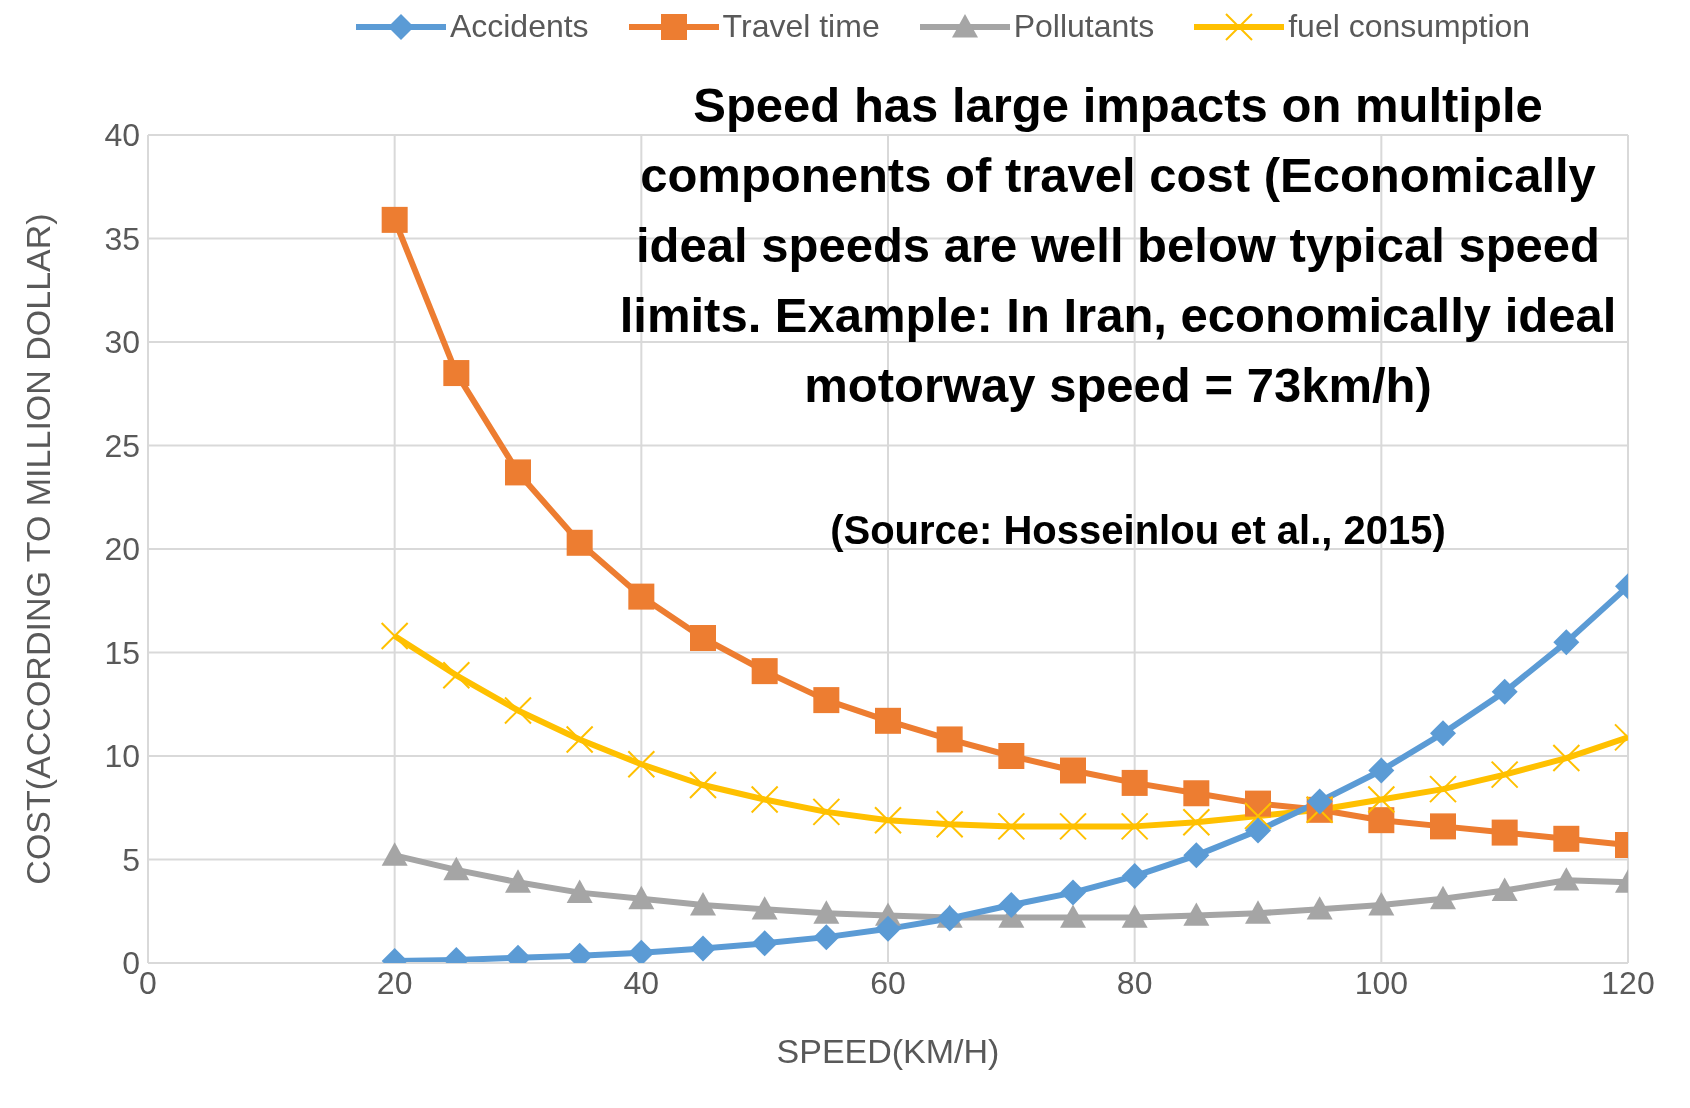 The image size is (1690, 1108). What do you see at coordinates (122, 445) in the screenshot?
I see `y-tick-label: 25` at bounding box center [122, 445].